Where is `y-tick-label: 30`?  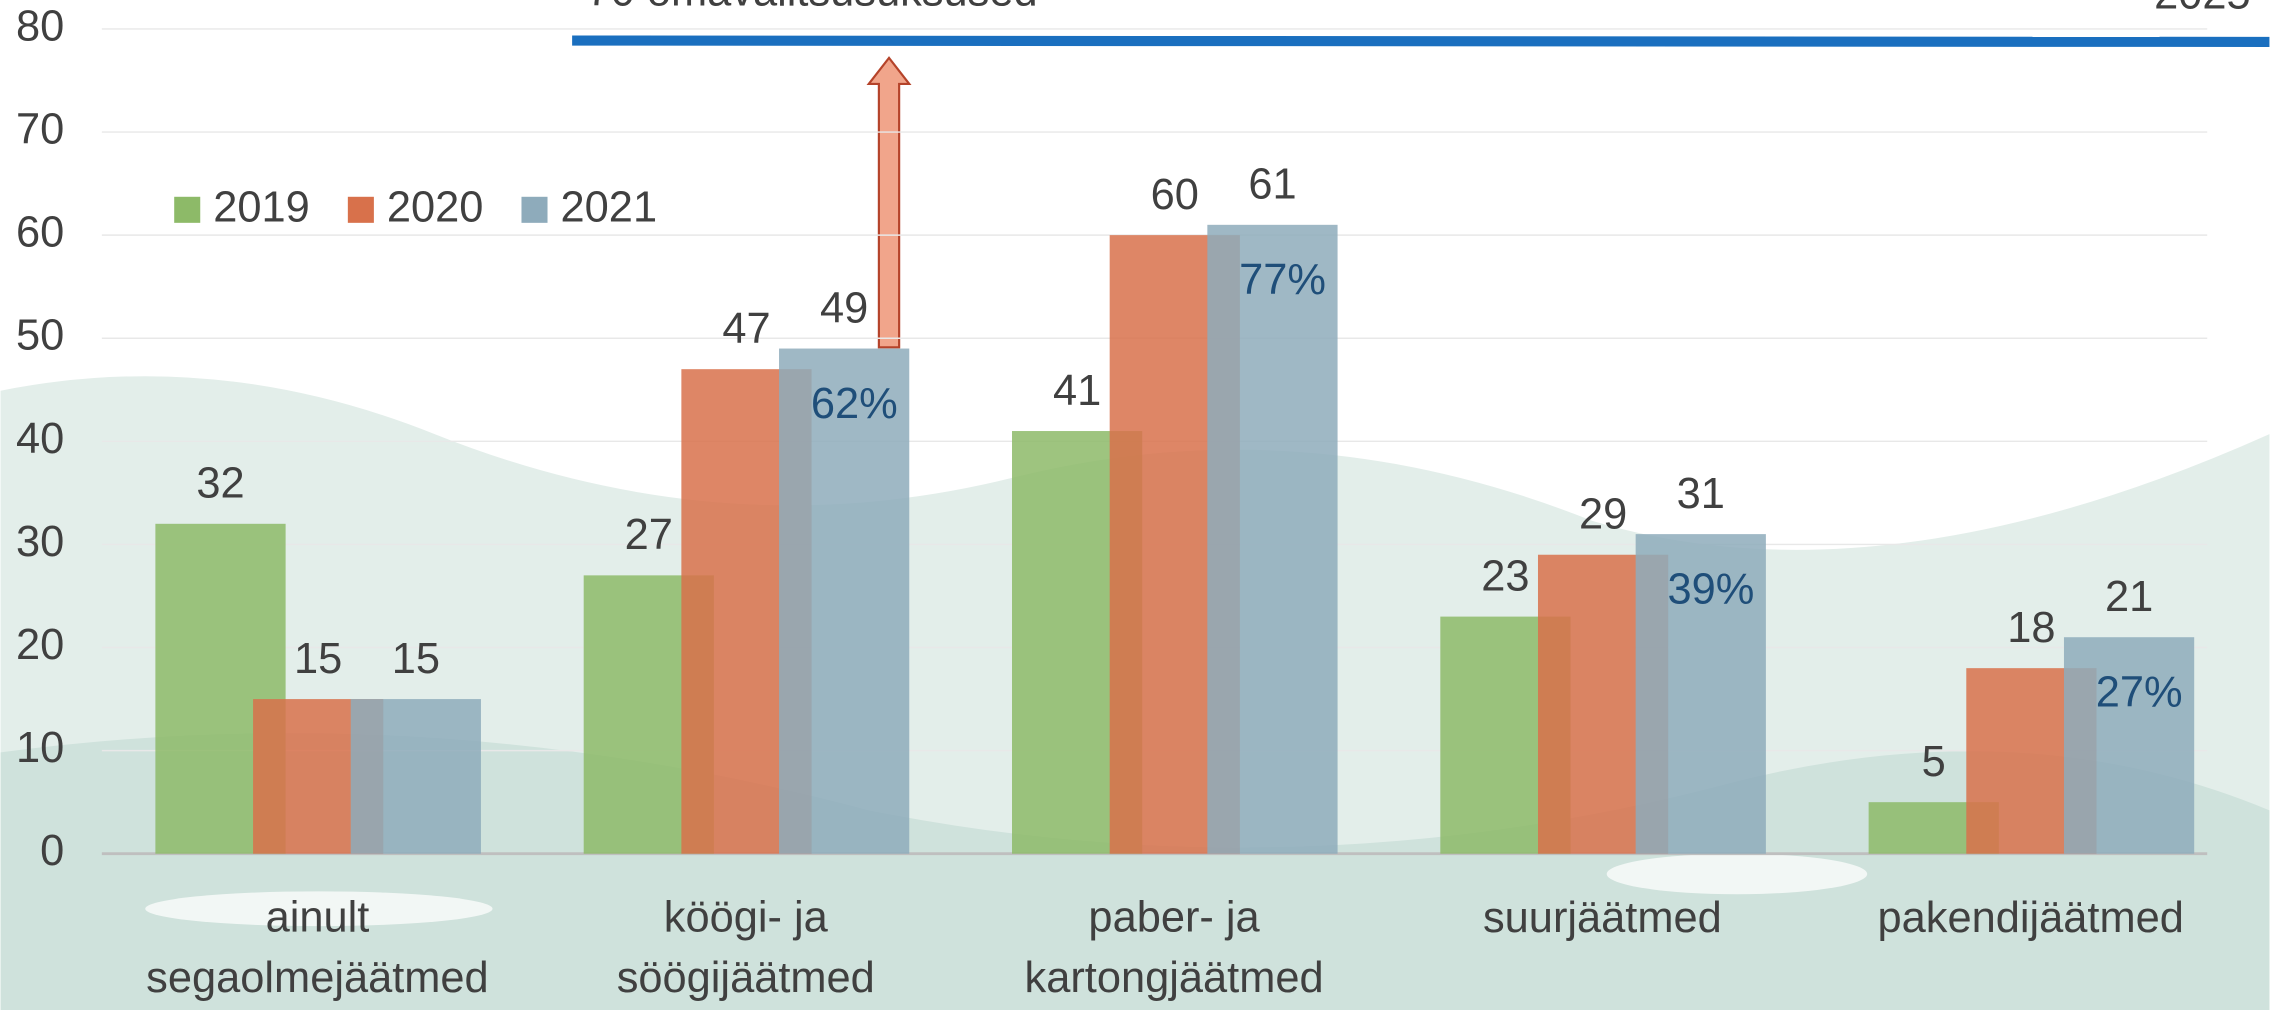
y-tick-label: 30 is located at coordinates (40, 542).